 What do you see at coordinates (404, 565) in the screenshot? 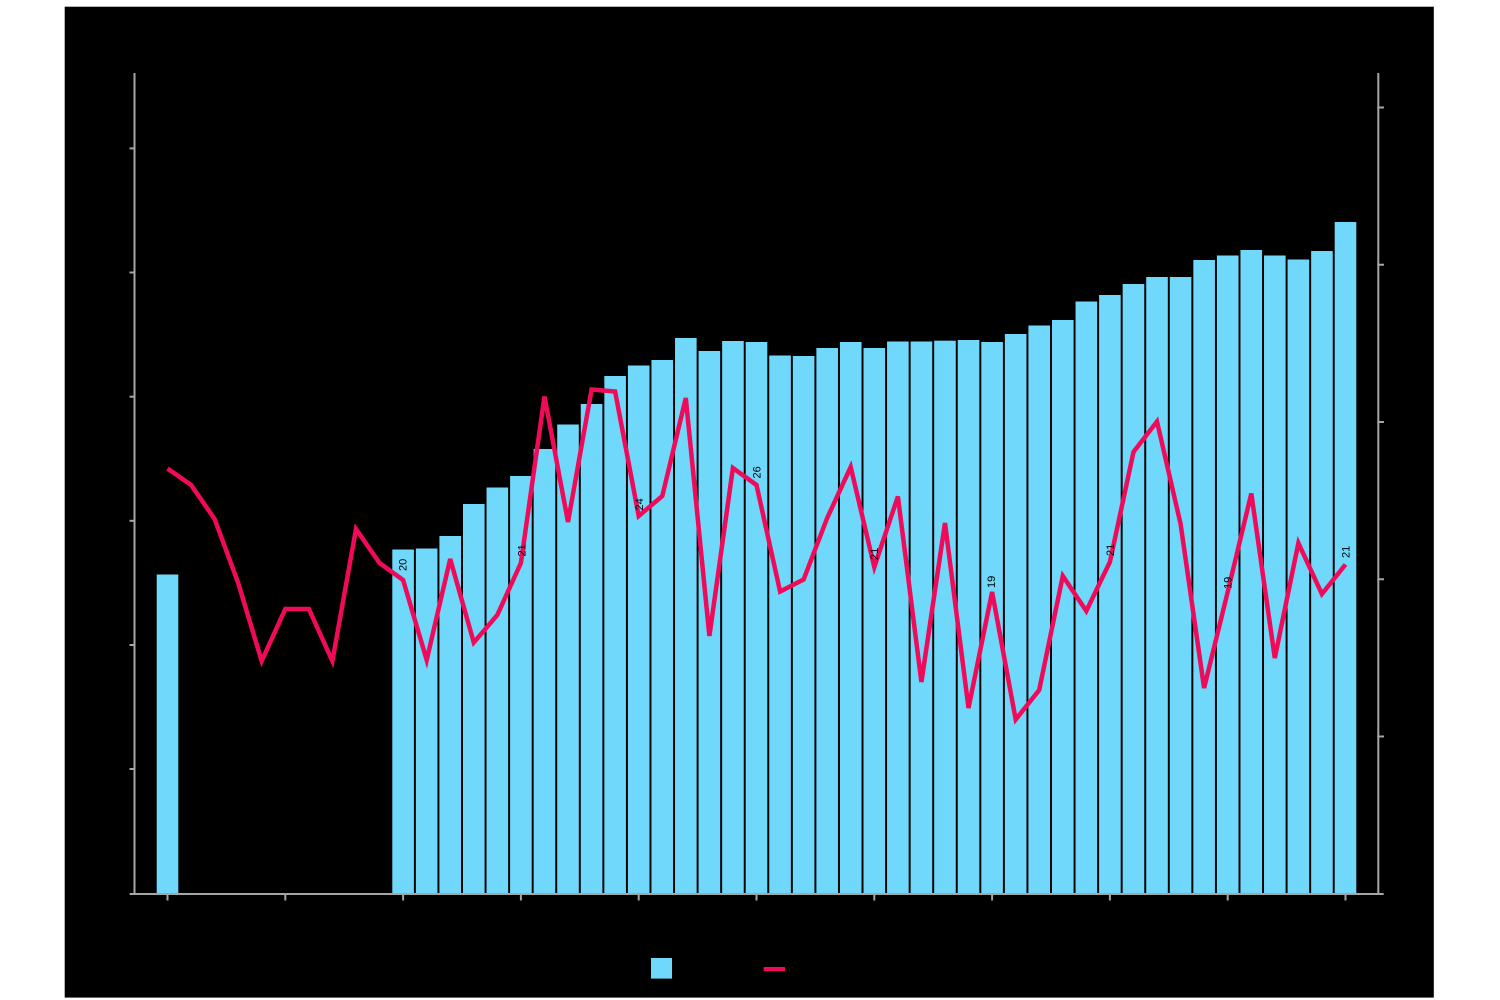
I see `svg-text: 20` at bounding box center [404, 565].